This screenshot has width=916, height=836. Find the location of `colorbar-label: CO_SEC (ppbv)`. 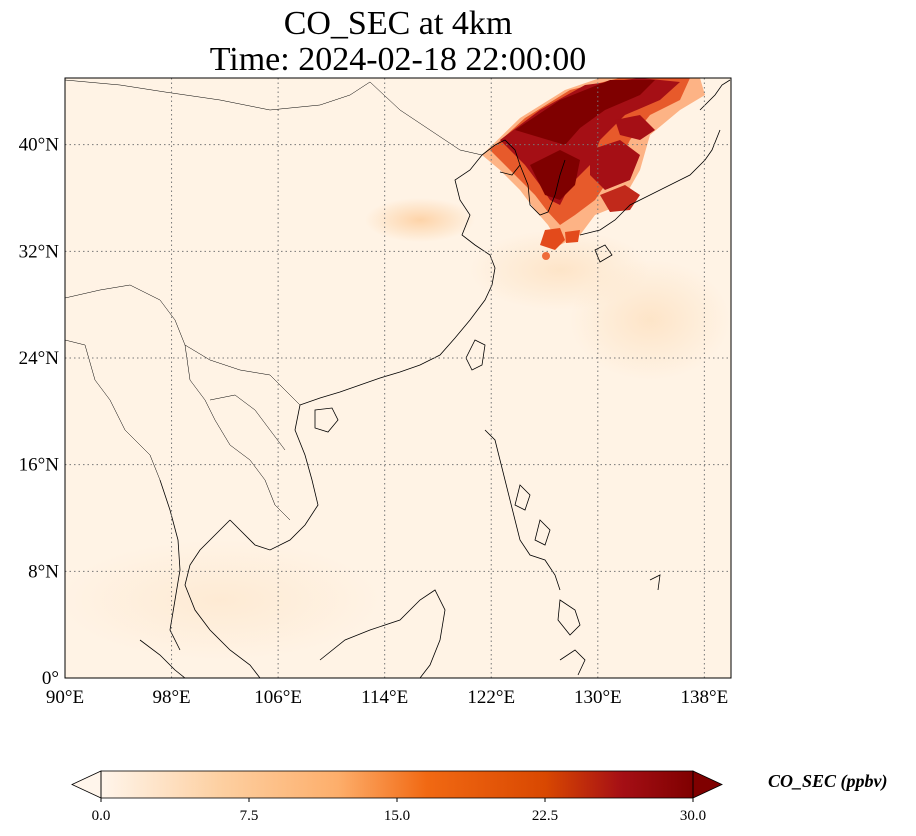

colorbar-label: CO_SEC (ppbv) is located at coordinates (828, 781).